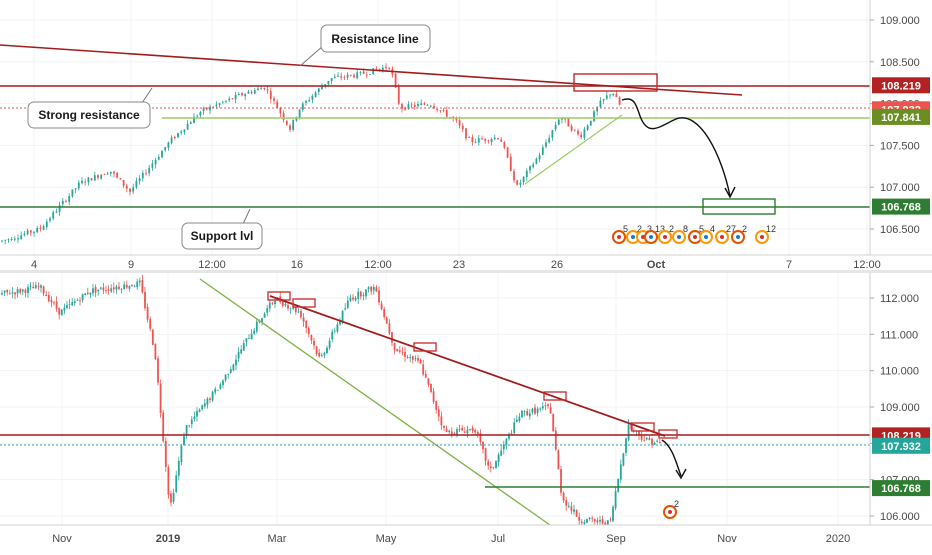  I want to click on price-tag-label: 107.841, so click(901, 118).